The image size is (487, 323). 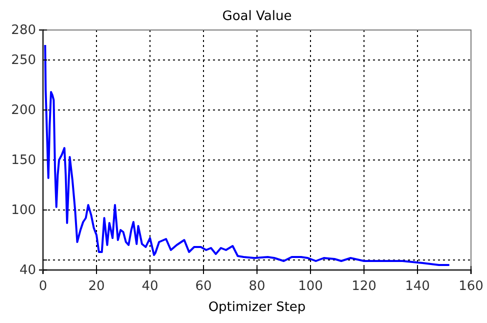 What do you see at coordinates (257, 16) in the screenshot?
I see `chart-title: Goal Value` at bounding box center [257, 16].